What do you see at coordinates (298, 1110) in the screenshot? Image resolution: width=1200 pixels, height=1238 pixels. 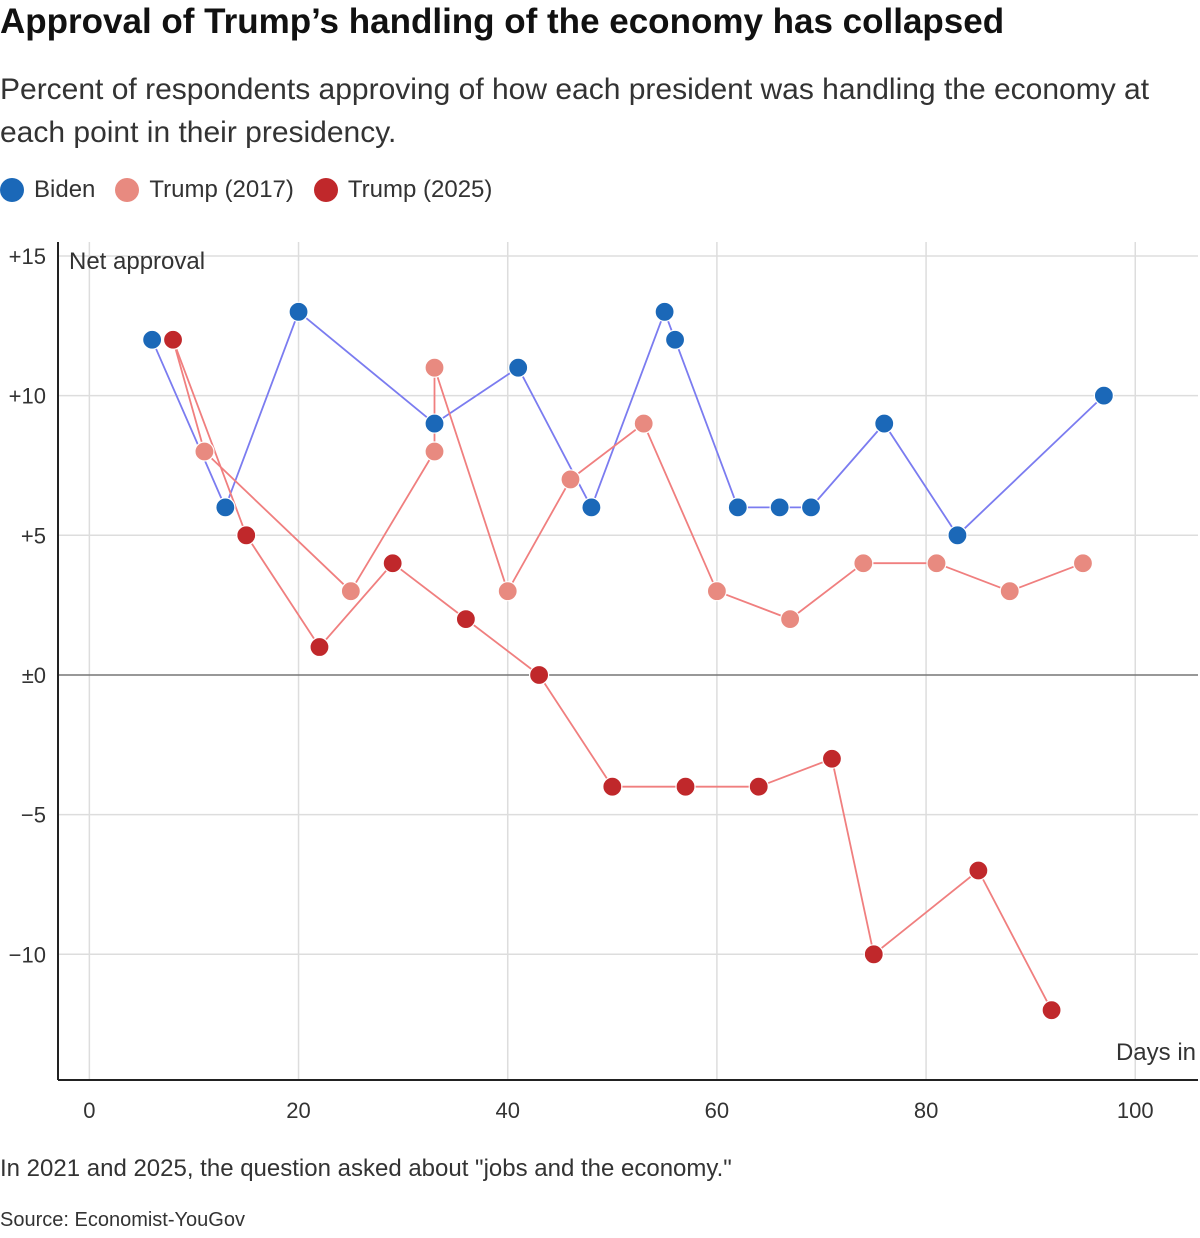 I see `x-tick-label: 20` at bounding box center [298, 1110].